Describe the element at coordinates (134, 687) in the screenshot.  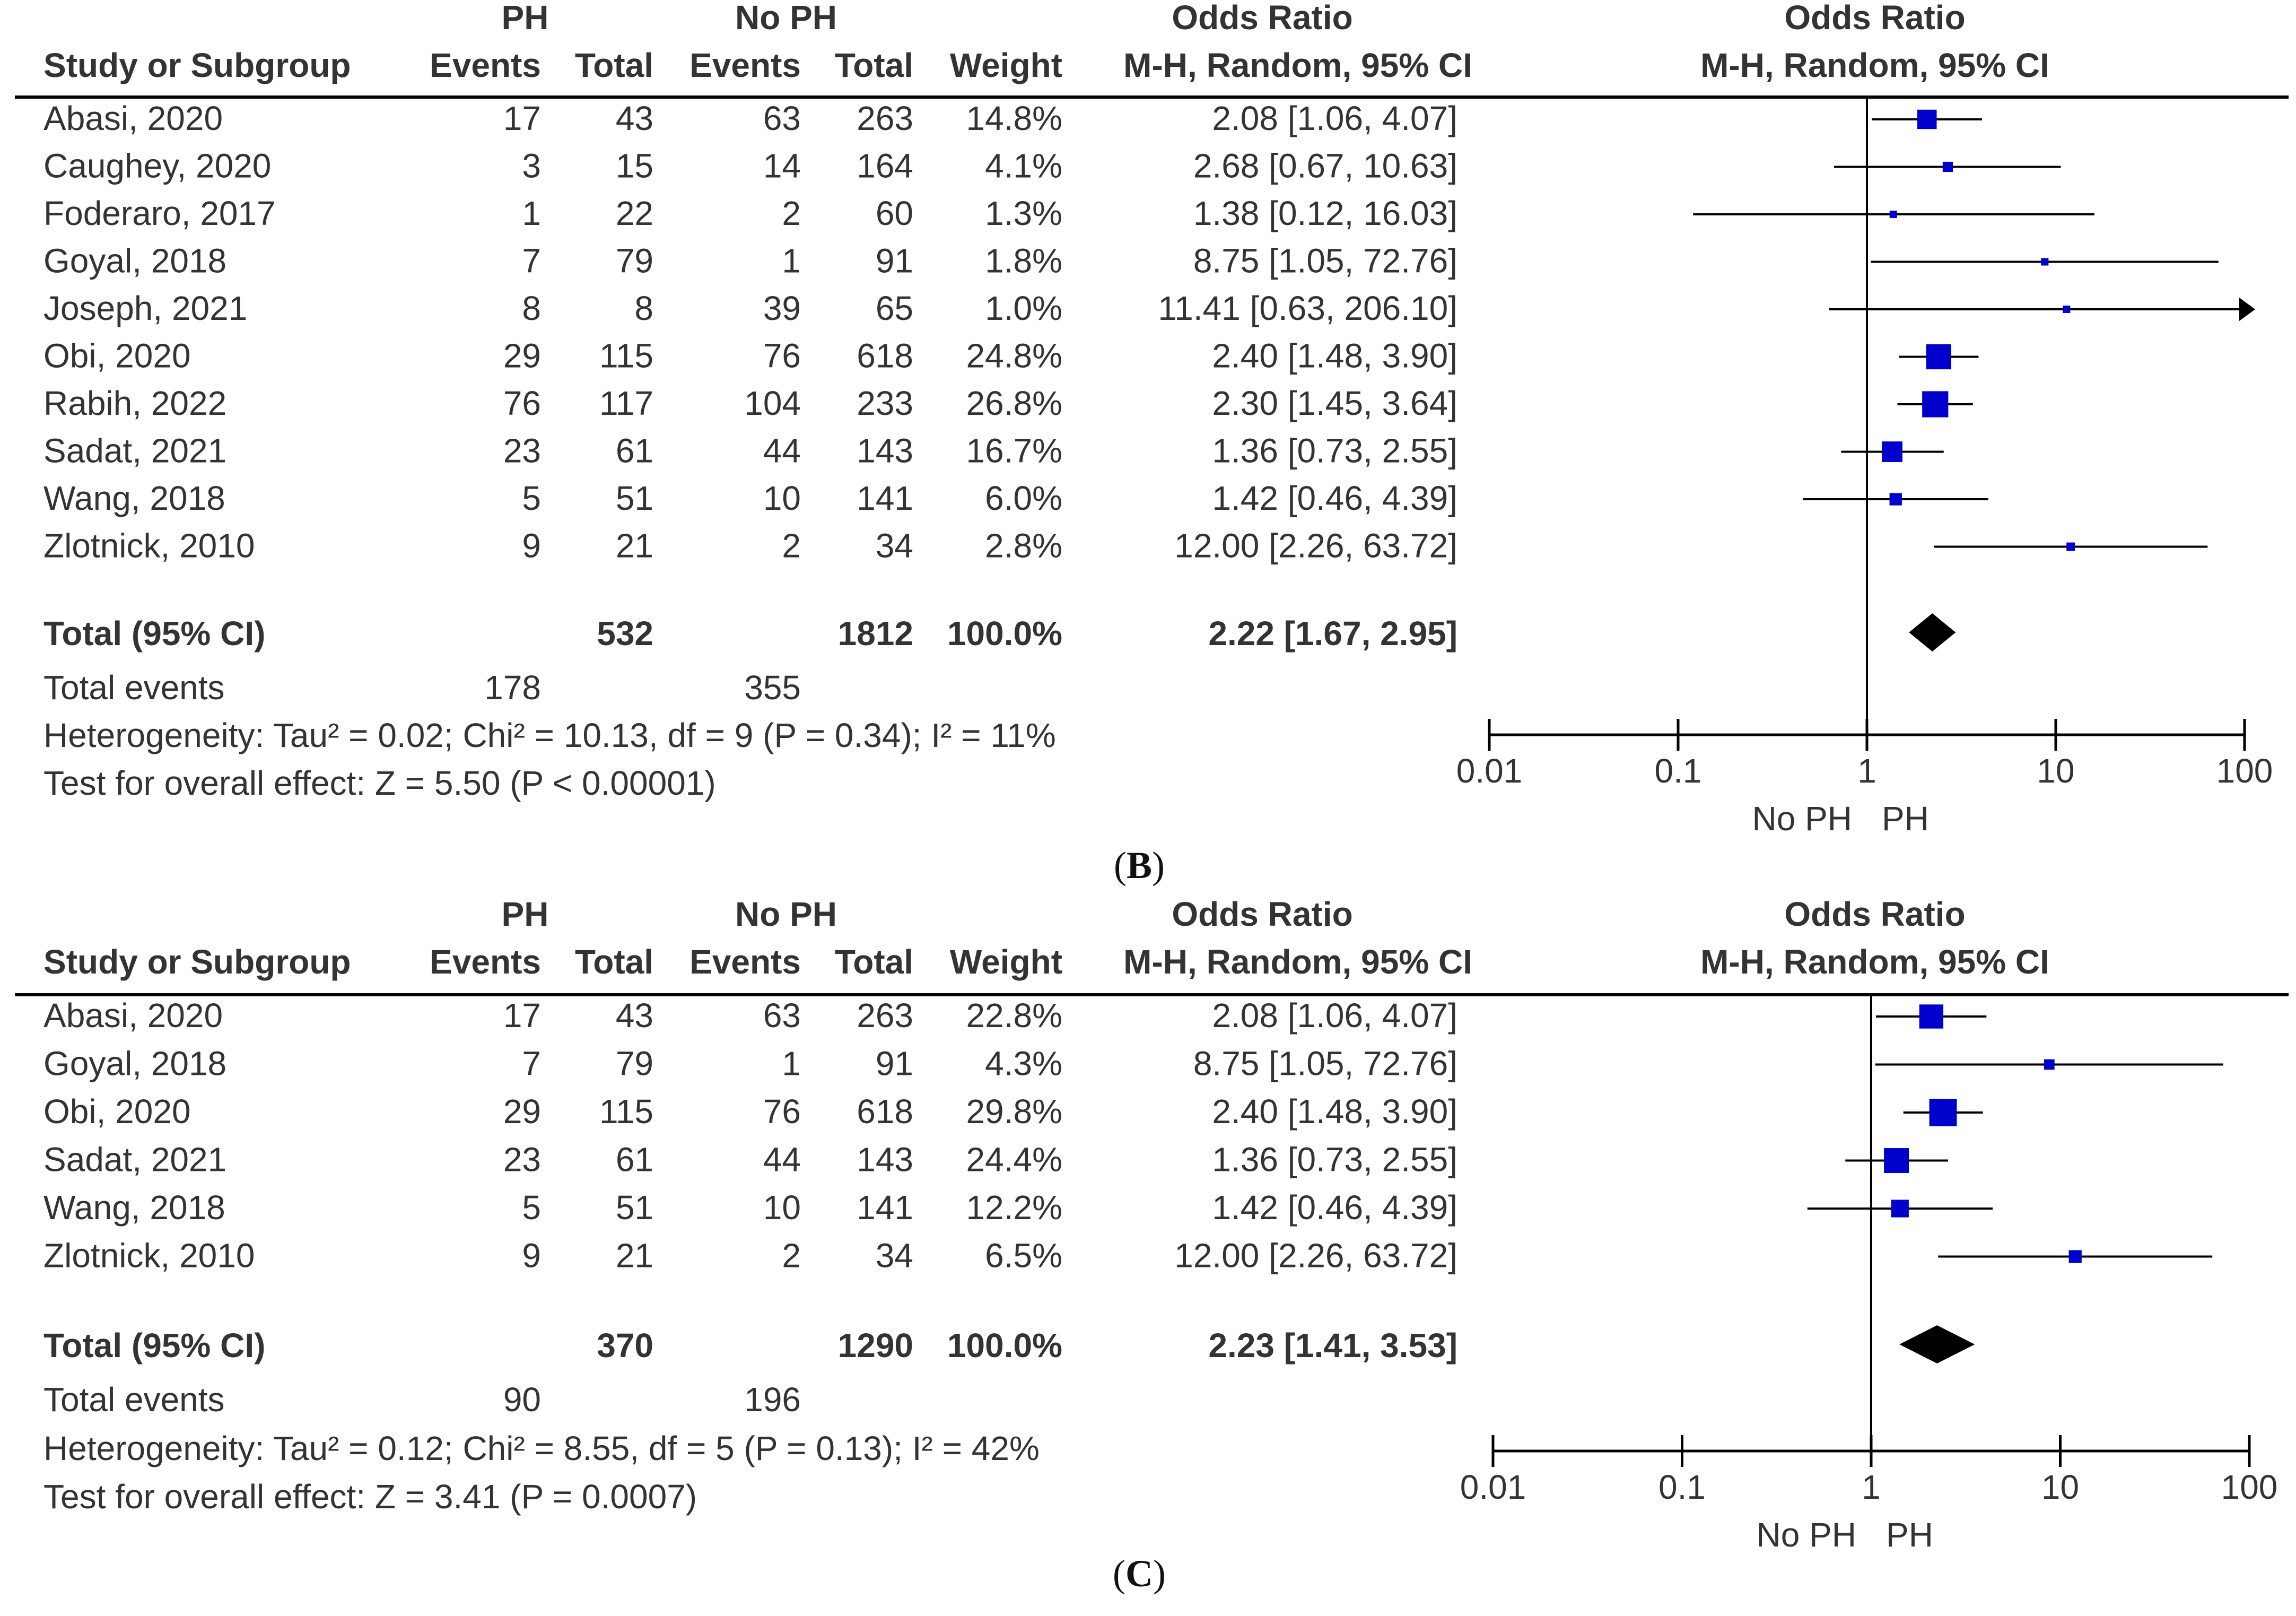
I see `total-events-label: Total events` at that location.